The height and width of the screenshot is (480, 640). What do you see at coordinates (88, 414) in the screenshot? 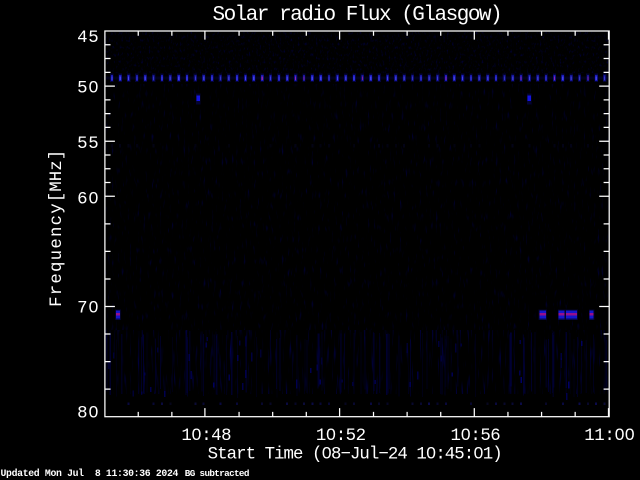
I see `svg-text: 80` at bounding box center [88, 414].